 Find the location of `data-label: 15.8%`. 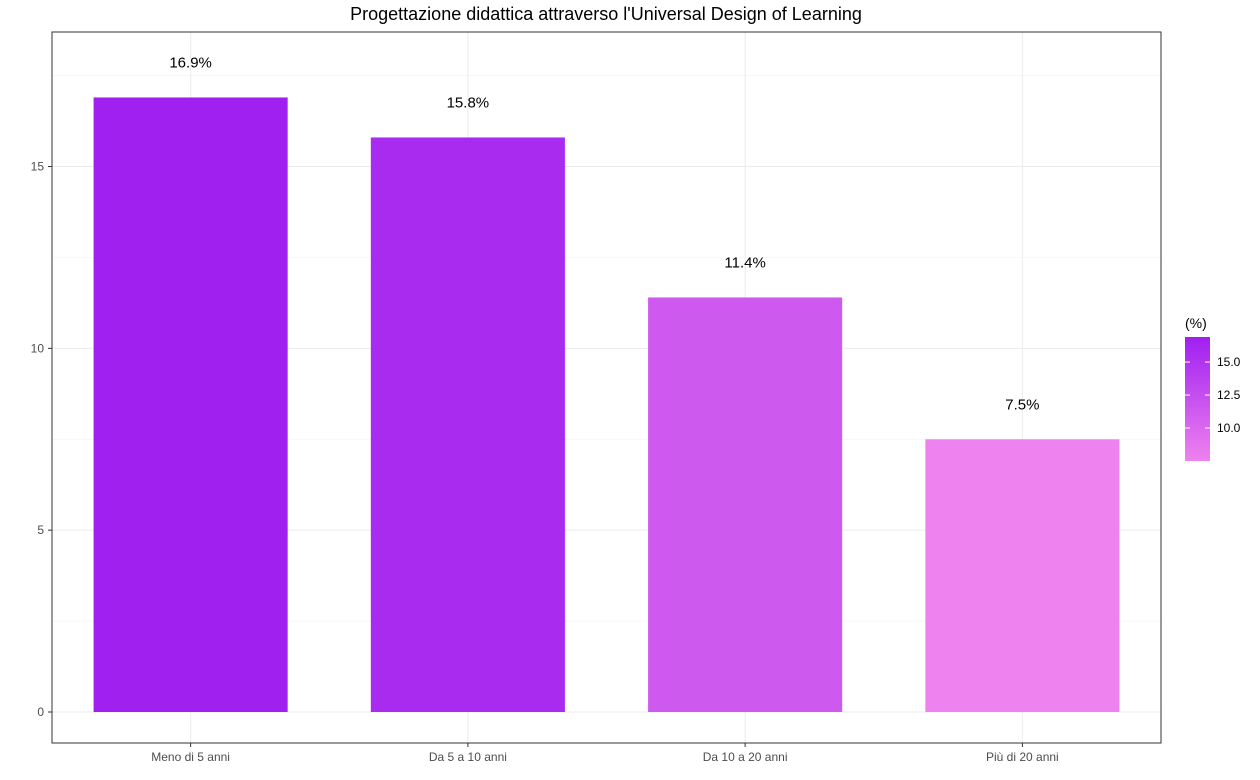

data-label: 15.8% is located at coordinates (468, 102).